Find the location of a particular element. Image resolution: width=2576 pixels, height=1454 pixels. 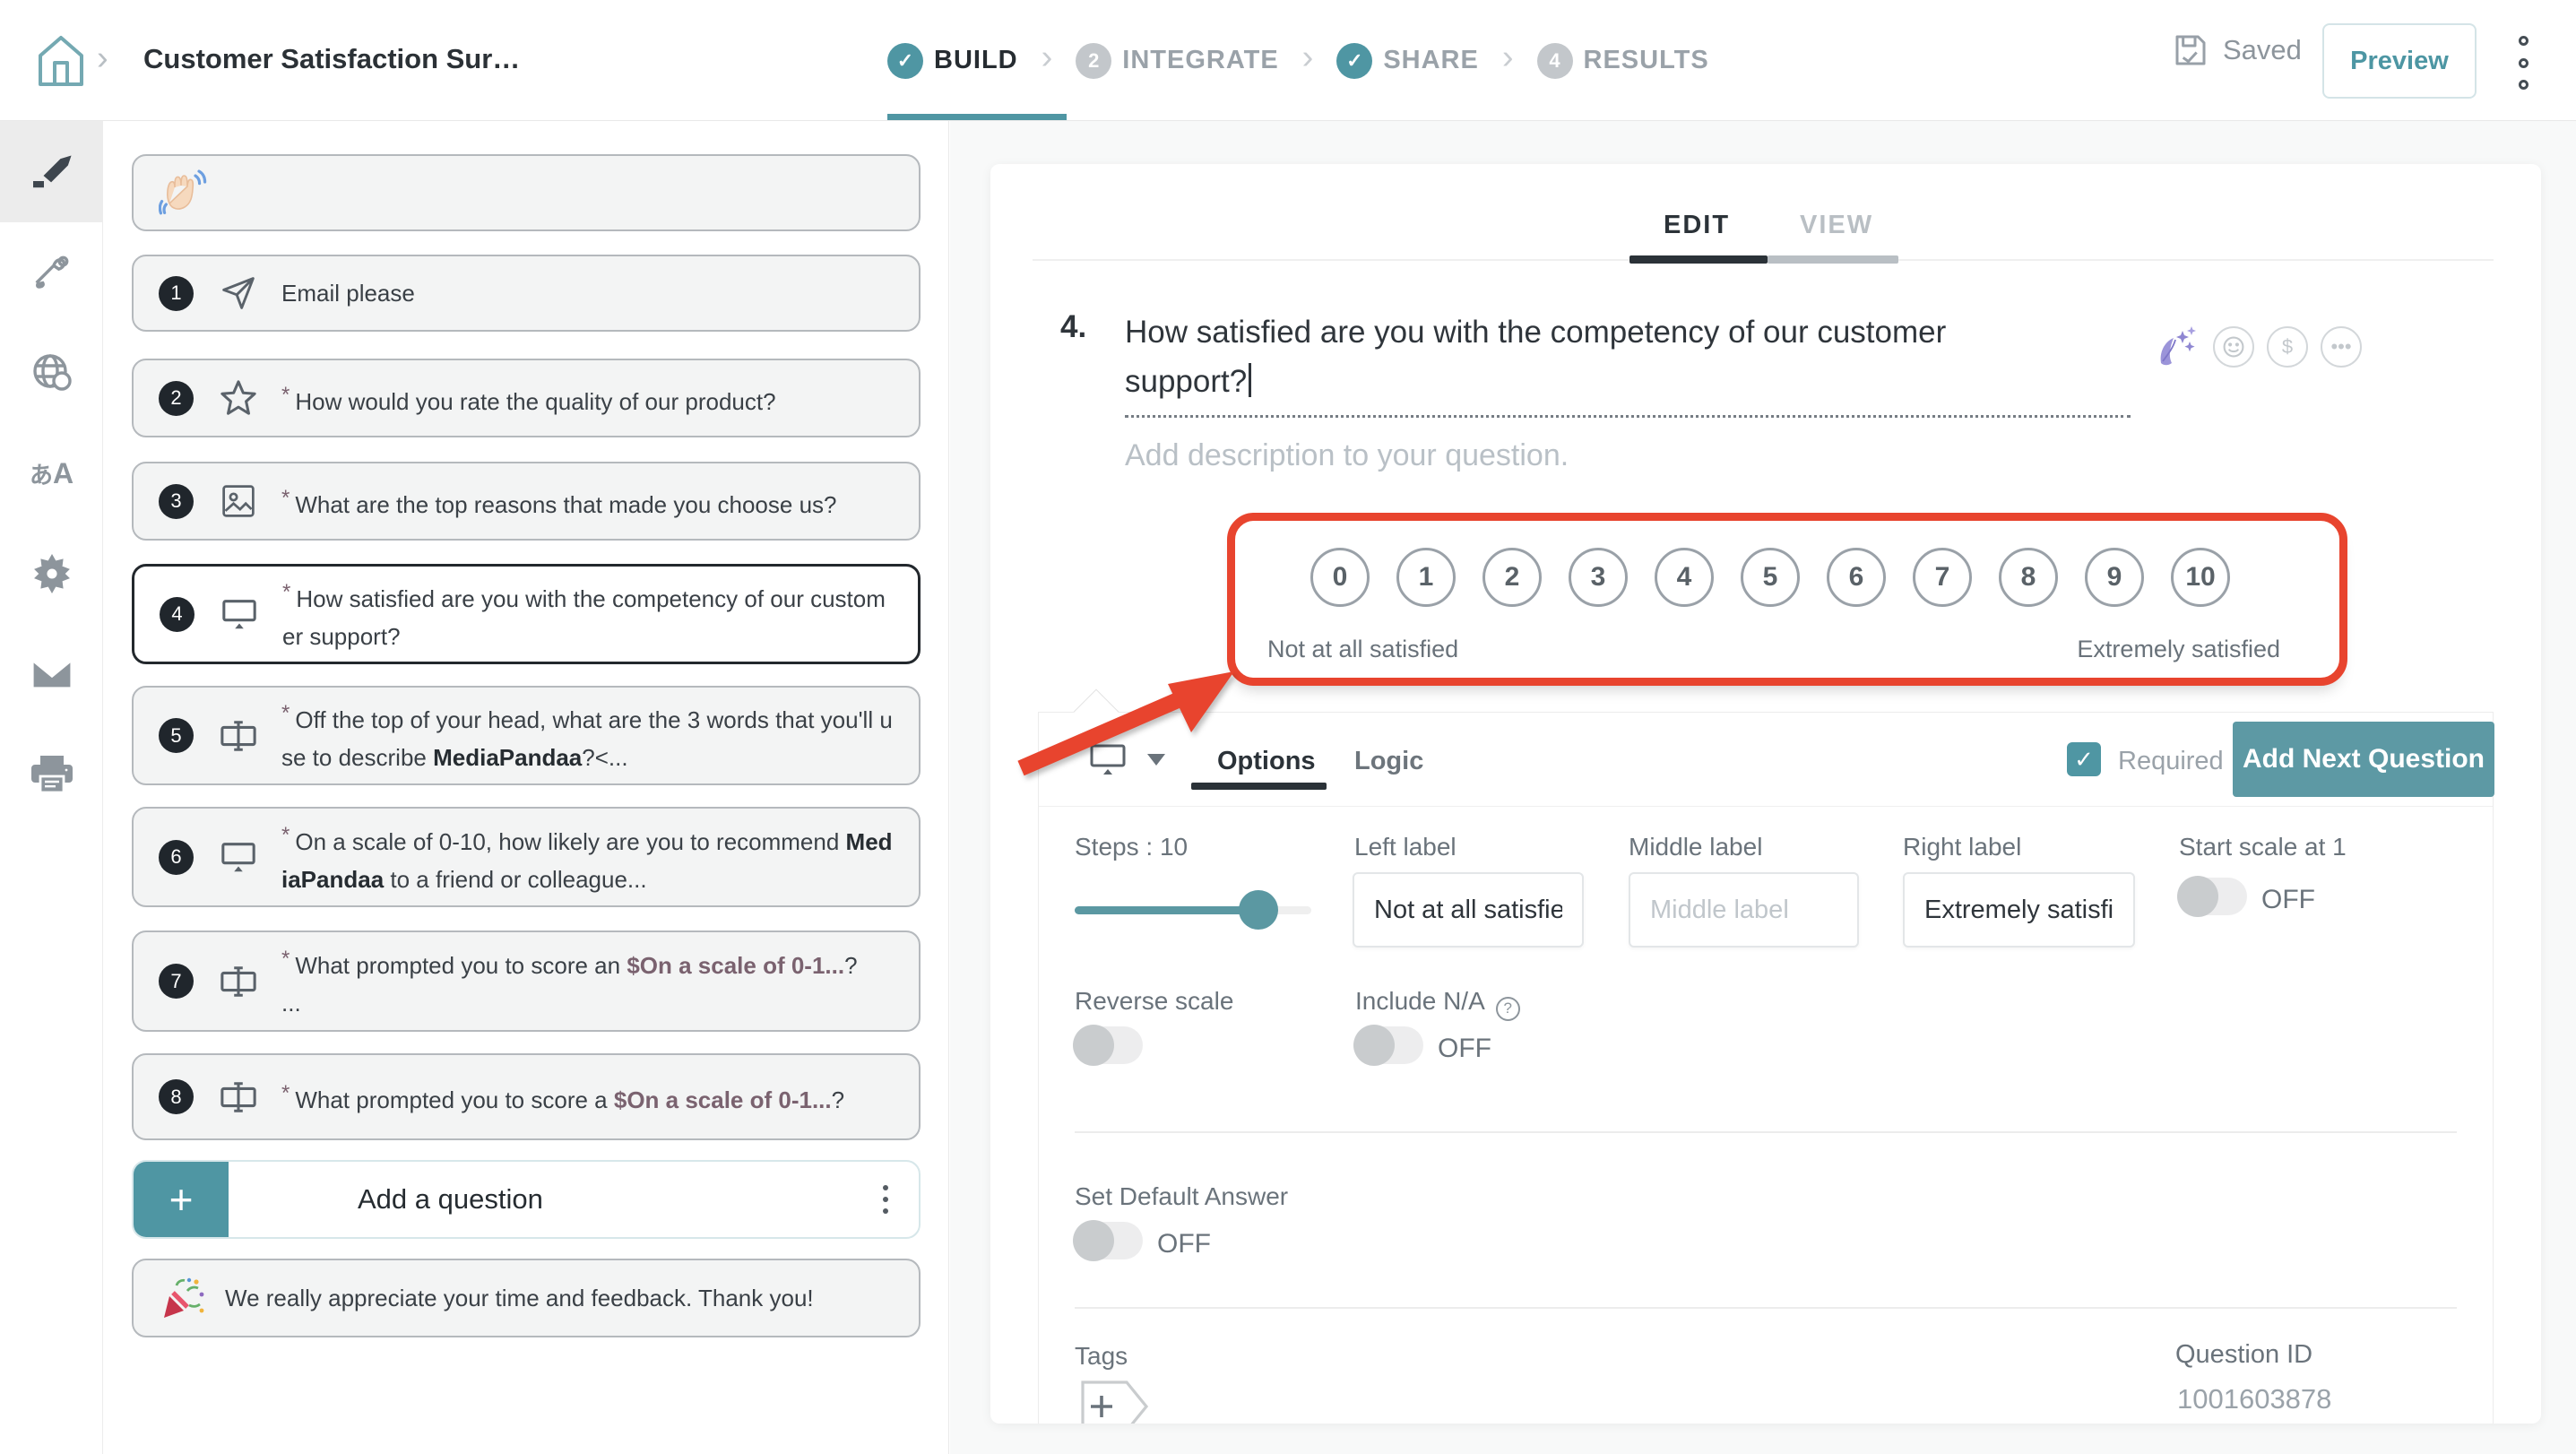

question-id-label: Question ID is located at coordinates (2244, 1354).